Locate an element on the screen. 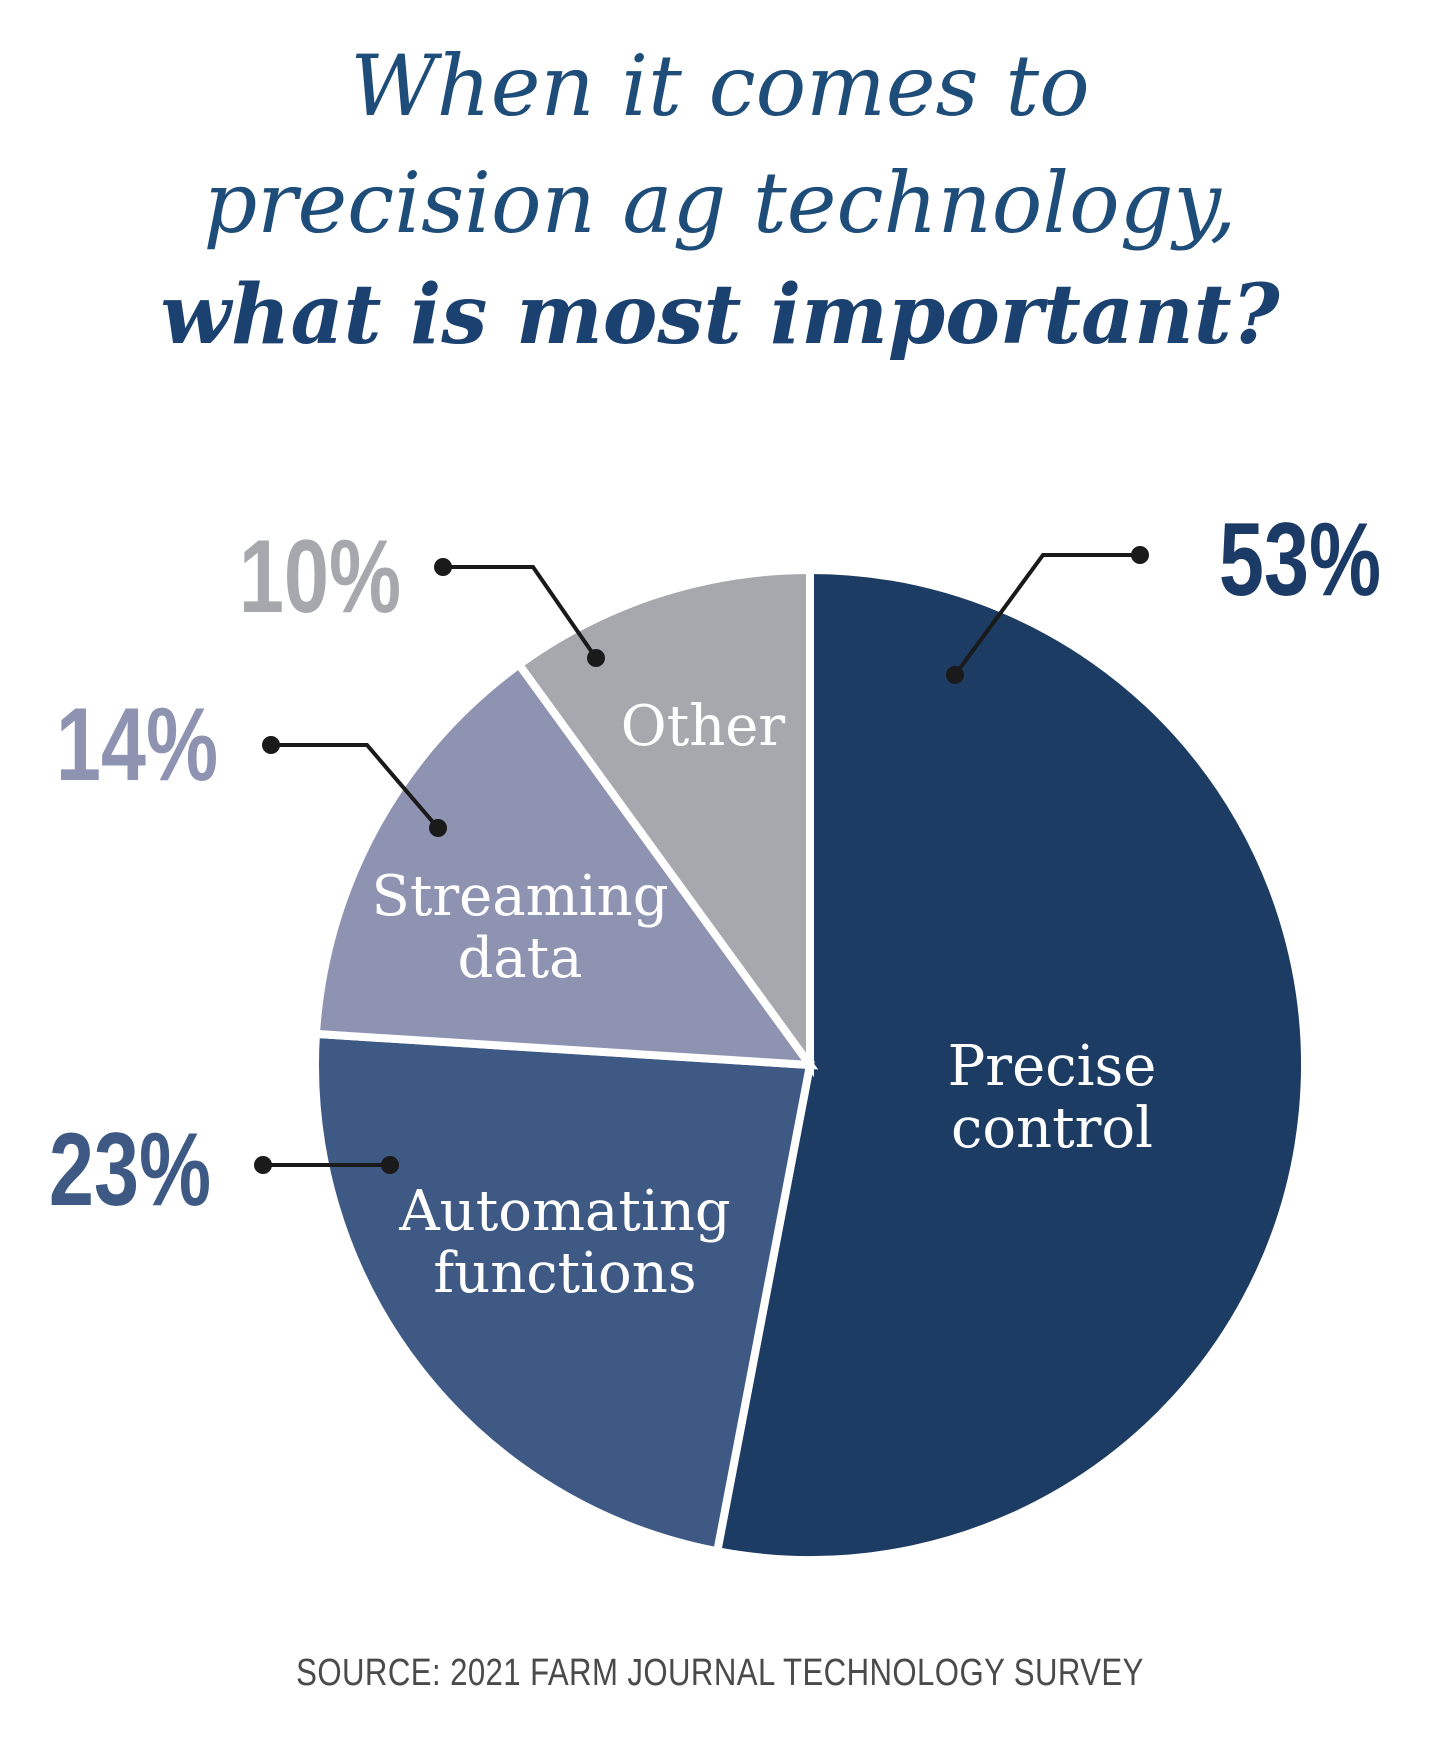 Image resolution: width=1440 pixels, height=1740 pixels. slice-label-precise-control-line: control is located at coordinates (1052, 1128).